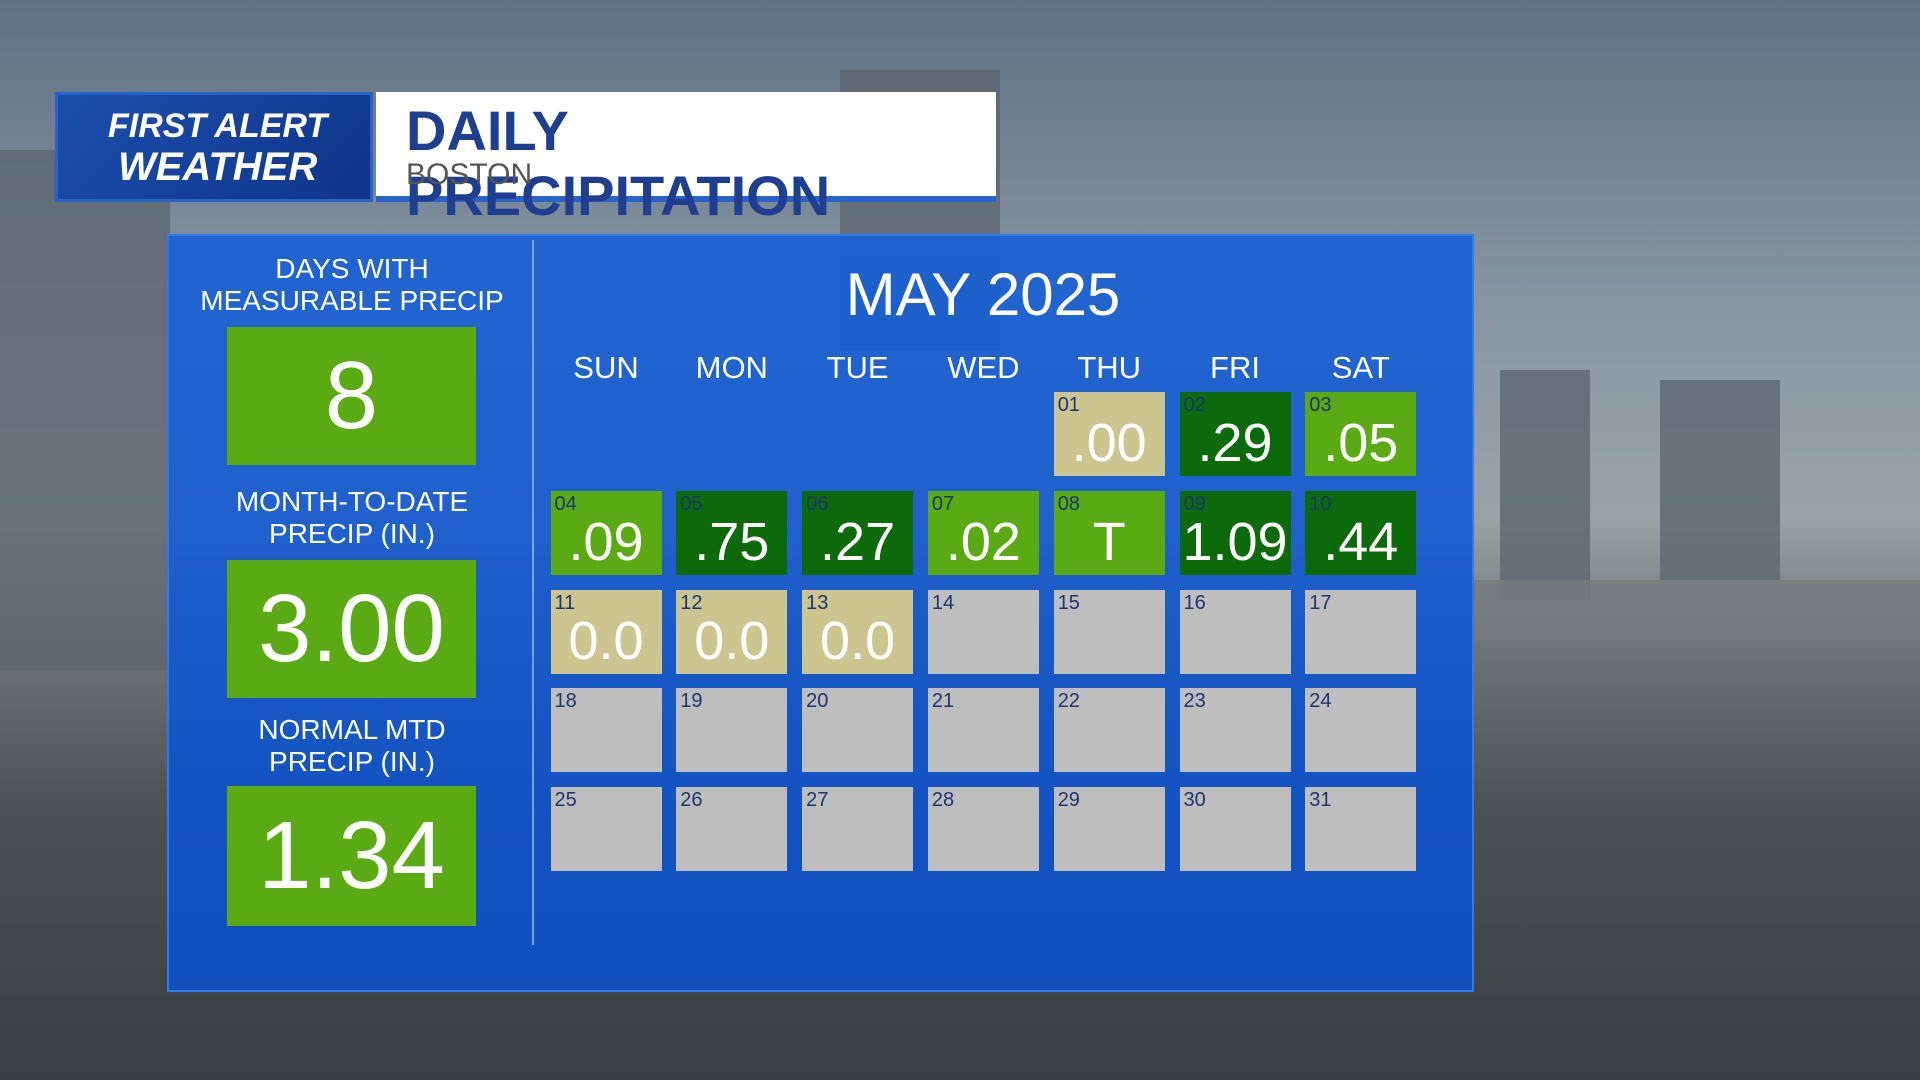 This screenshot has height=1080, width=1920. I want to click on day-number: 08, so click(1068, 503).